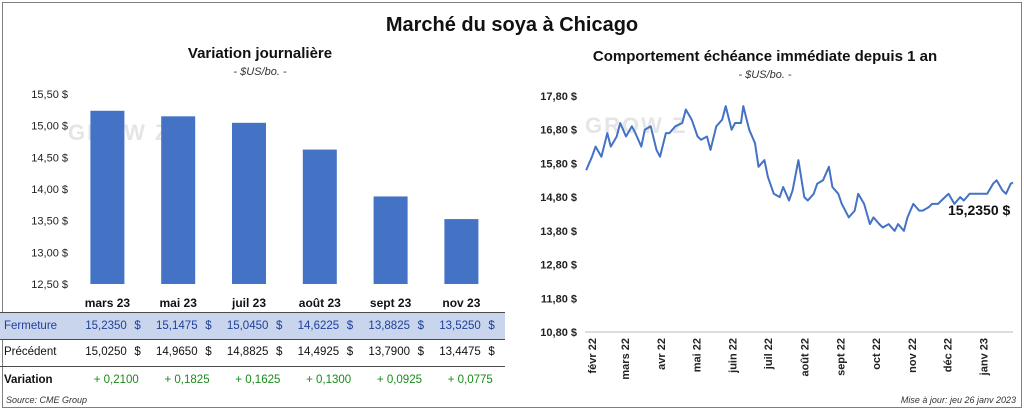  What do you see at coordinates (30, 352) in the screenshot?
I see `row-label: Précédent` at bounding box center [30, 352].